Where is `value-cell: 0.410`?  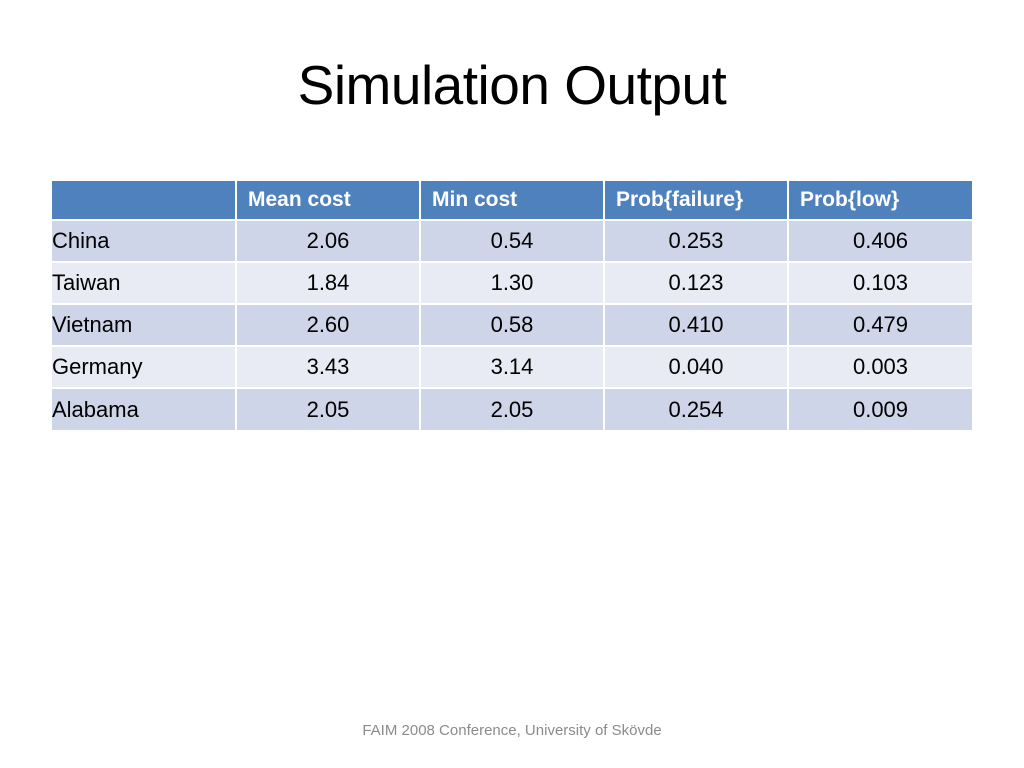 value-cell: 0.410 is located at coordinates (696, 325).